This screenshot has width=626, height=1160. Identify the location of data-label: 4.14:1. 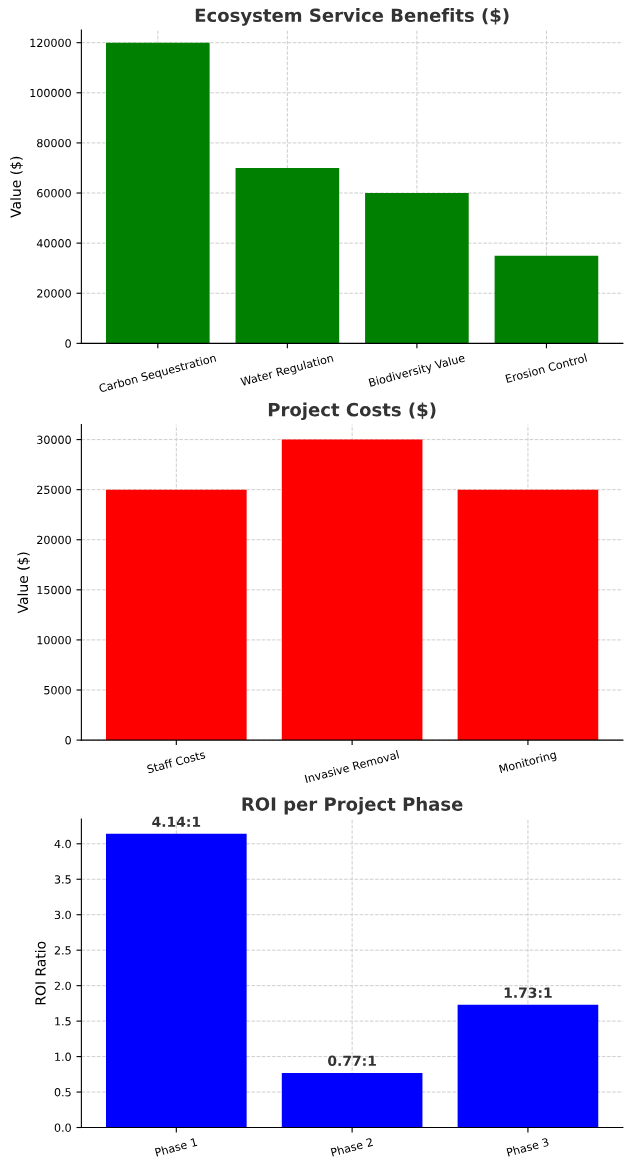
(176, 821).